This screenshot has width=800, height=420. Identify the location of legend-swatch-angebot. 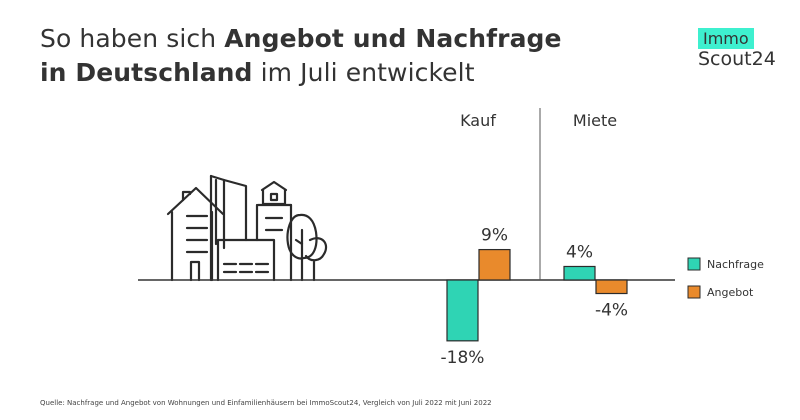
(694, 292).